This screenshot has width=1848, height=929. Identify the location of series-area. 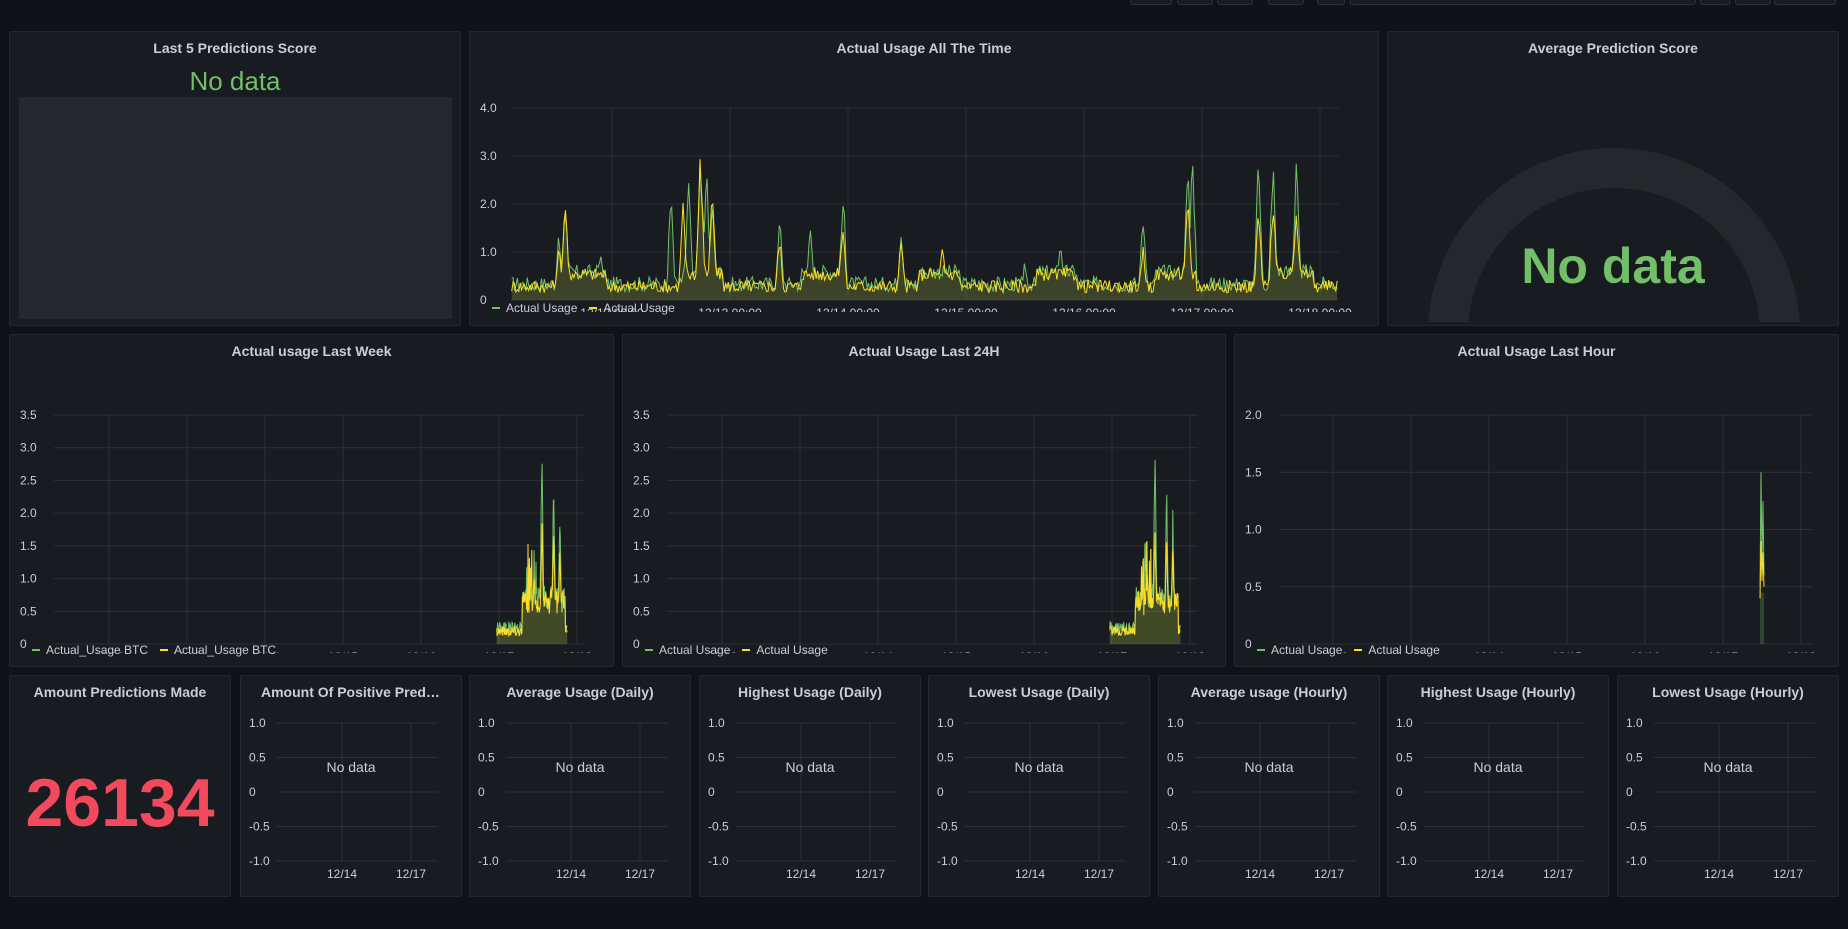
(1762, 618).